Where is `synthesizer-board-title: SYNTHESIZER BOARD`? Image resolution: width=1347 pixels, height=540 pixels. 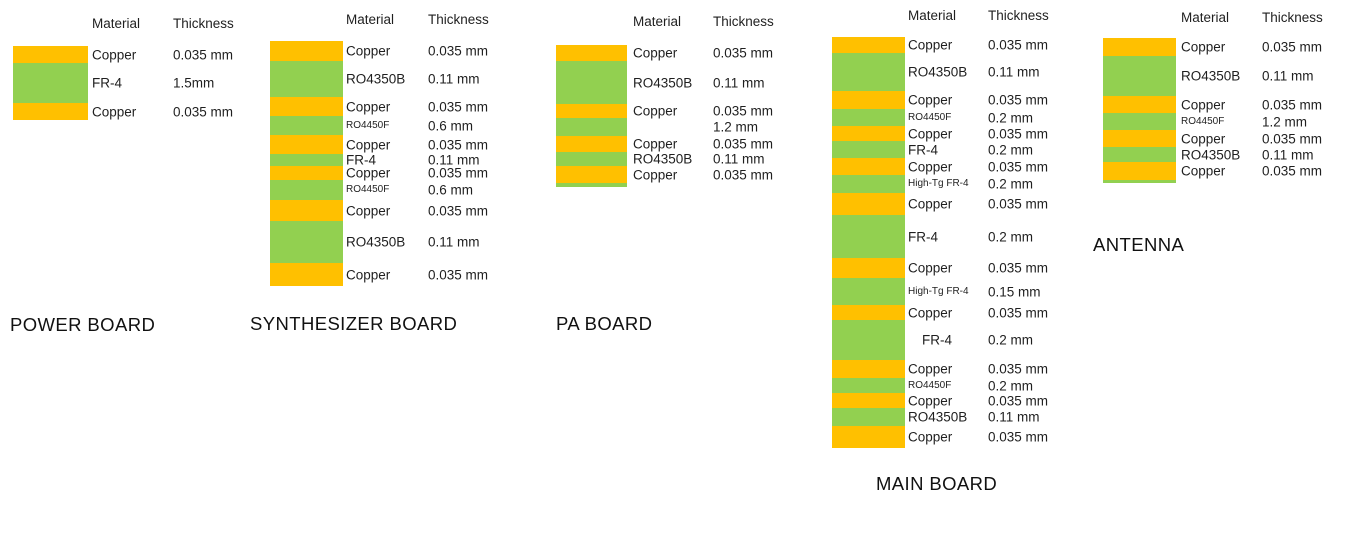 synthesizer-board-title: SYNTHESIZER BOARD is located at coordinates (354, 323).